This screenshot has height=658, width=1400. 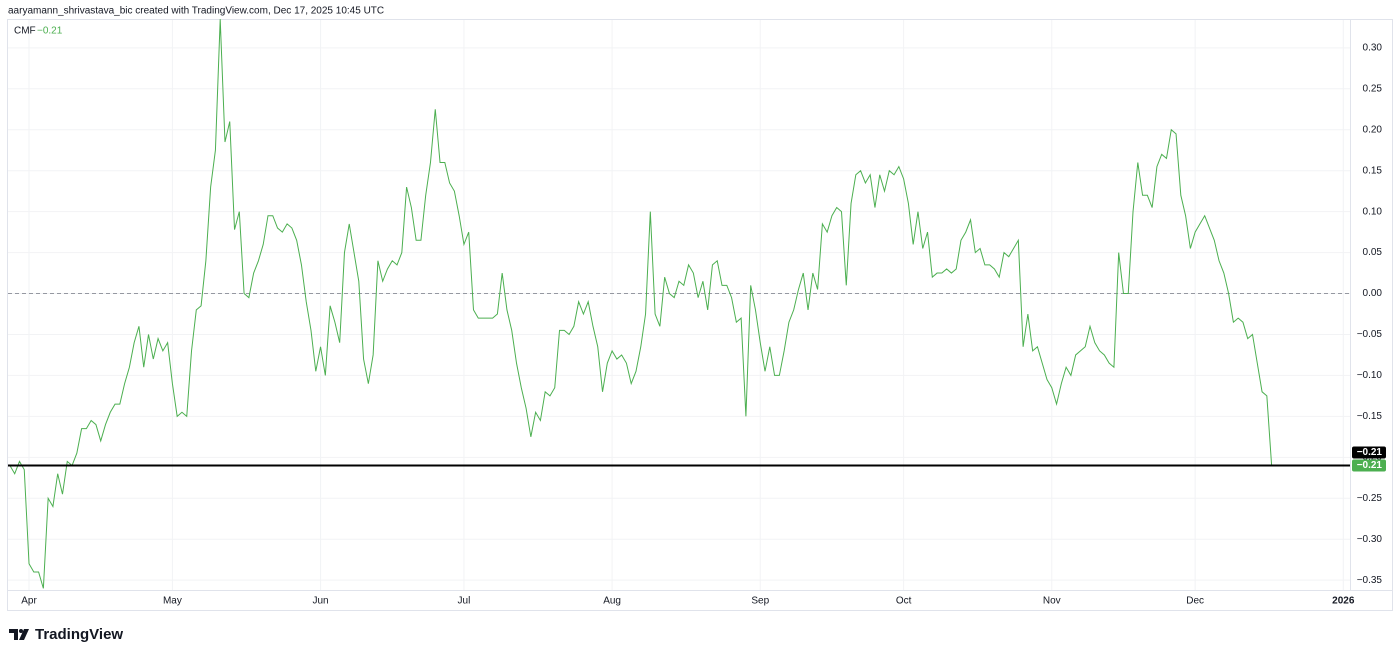 I want to click on x-tick-label: Jun, so click(x=320, y=601).